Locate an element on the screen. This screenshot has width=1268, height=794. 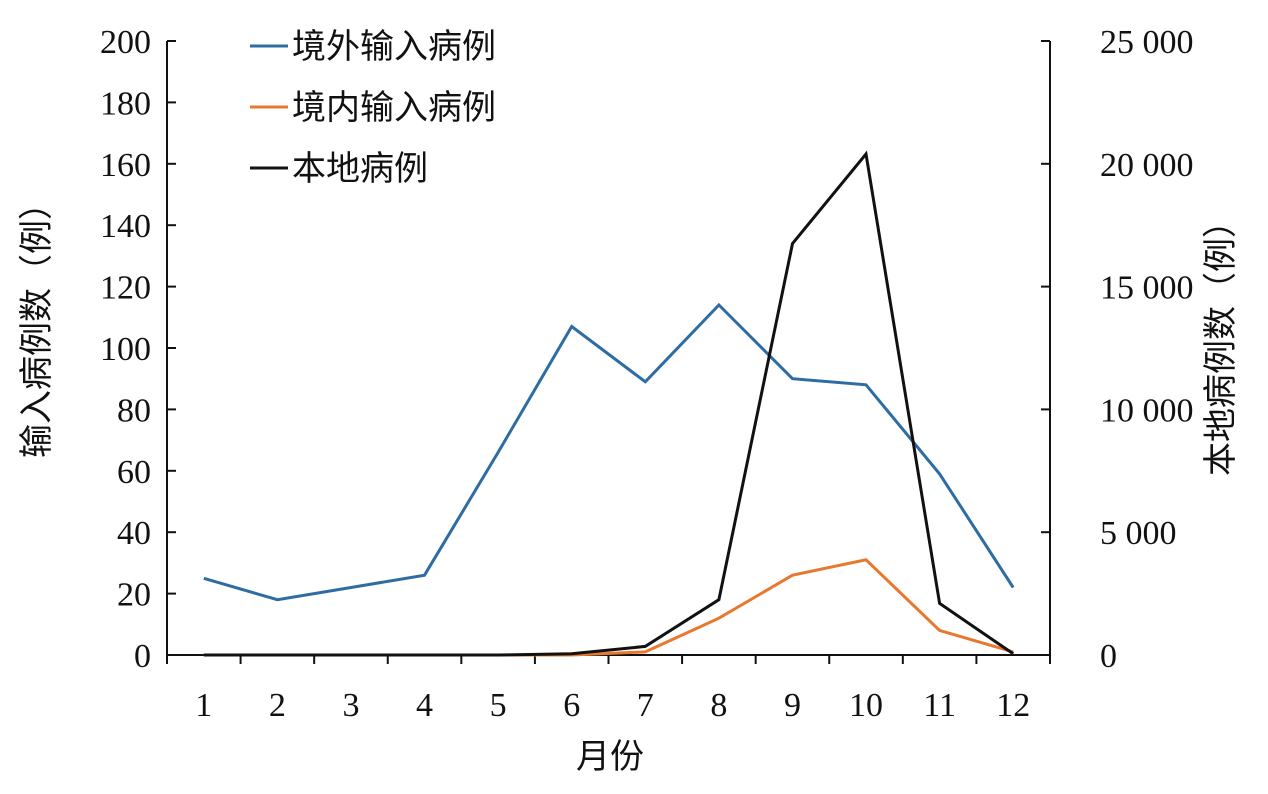
left-y-tick-label: 140 is located at coordinates (125, 226).